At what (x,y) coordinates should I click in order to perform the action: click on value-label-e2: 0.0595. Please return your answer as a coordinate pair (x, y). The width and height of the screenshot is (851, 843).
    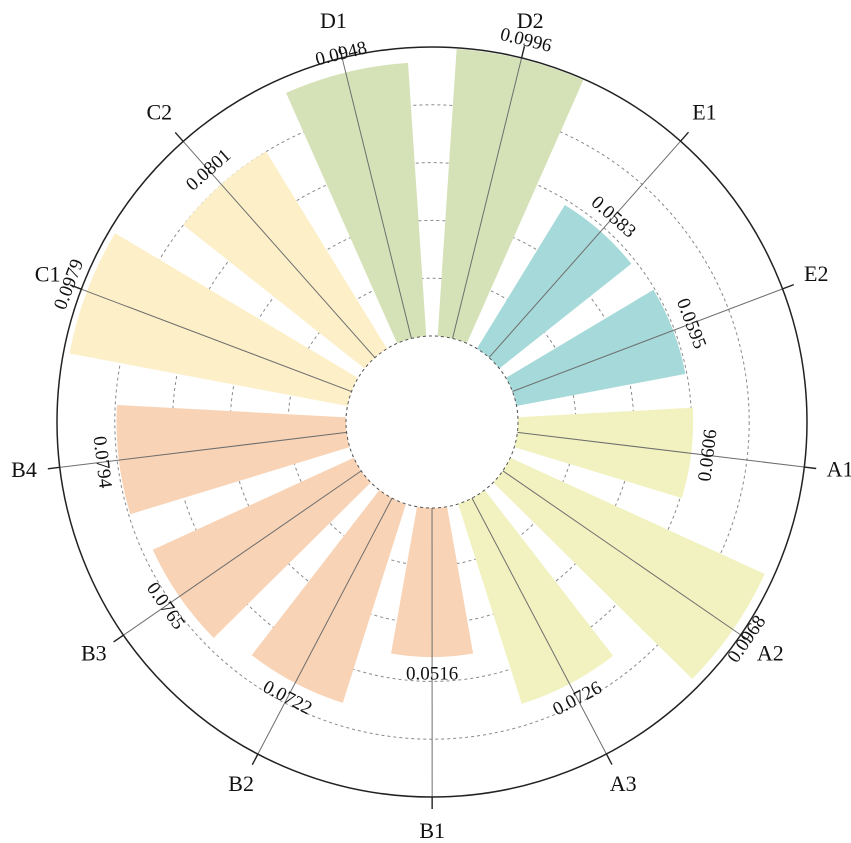
    Looking at the image, I should click on (691, 323).